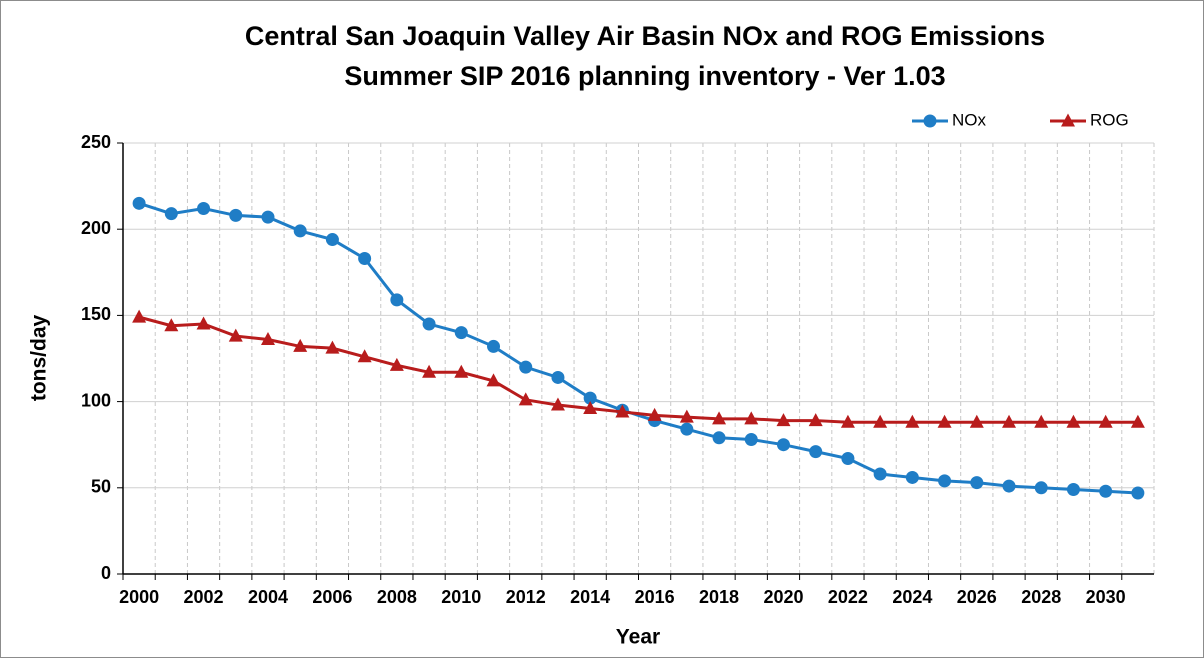  What do you see at coordinates (912, 597) in the screenshot?
I see `x-tick-label: 2024` at bounding box center [912, 597].